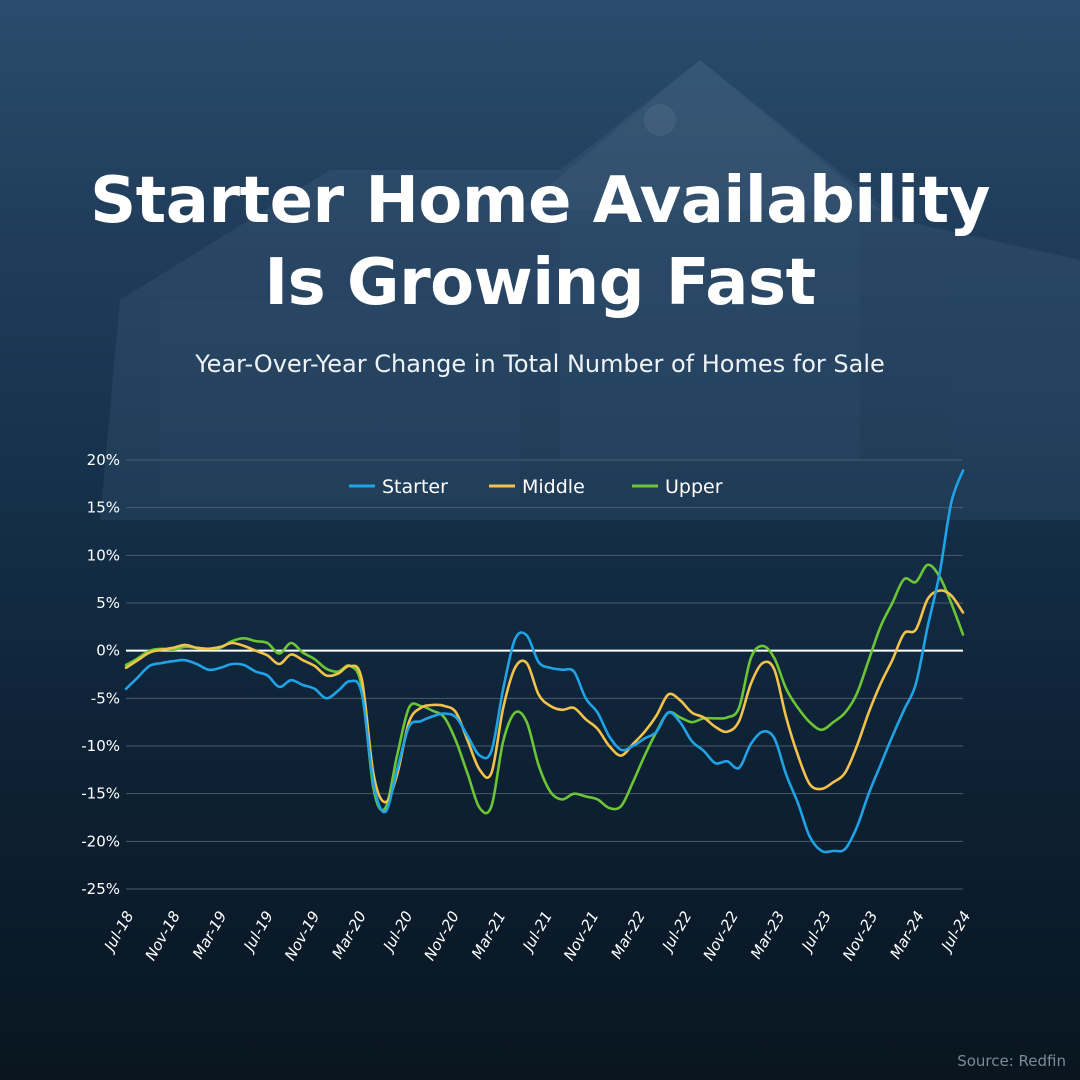  What do you see at coordinates (860, 936) in the screenshot?
I see `x-tick-label: Nov-23` at bounding box center [860, 936].